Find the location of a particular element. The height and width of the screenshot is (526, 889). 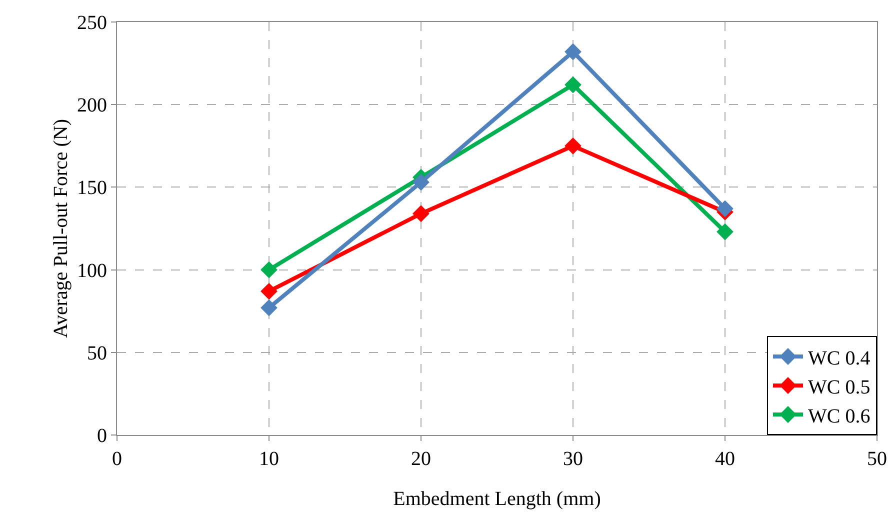

y-tick-label: 200 is located at coordinates (92, 105).